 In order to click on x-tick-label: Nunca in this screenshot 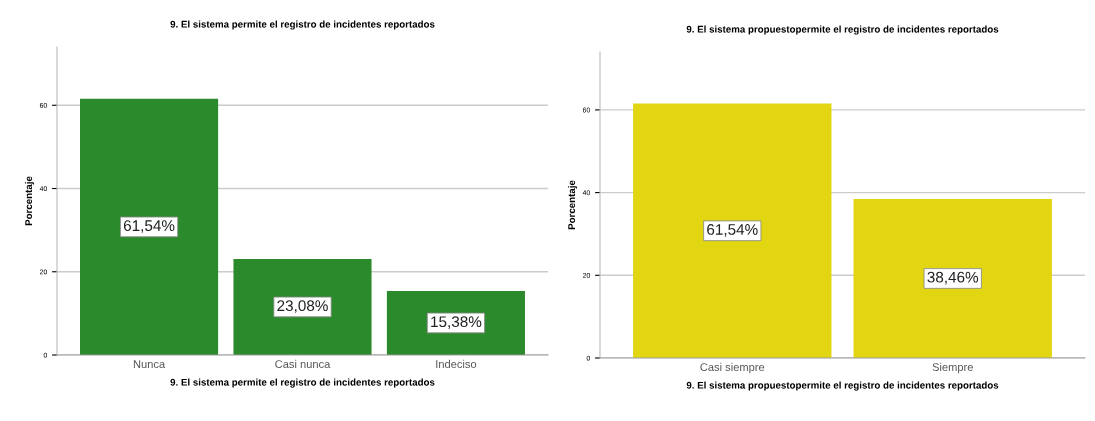, I will do `click(149, 364)`.